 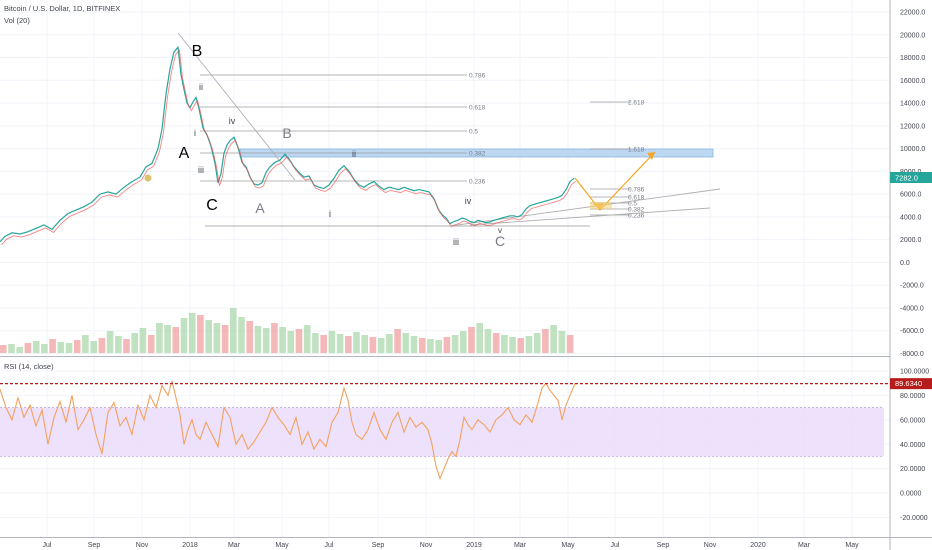 I want to click on price-tick: -8000.0, so click(x=912, y=354).